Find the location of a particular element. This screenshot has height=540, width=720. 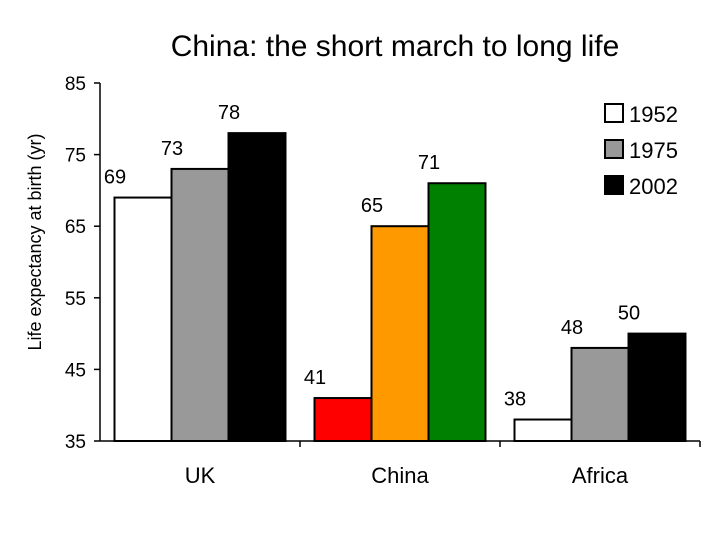

data-label: 78 is located at coordinates (229, 113).